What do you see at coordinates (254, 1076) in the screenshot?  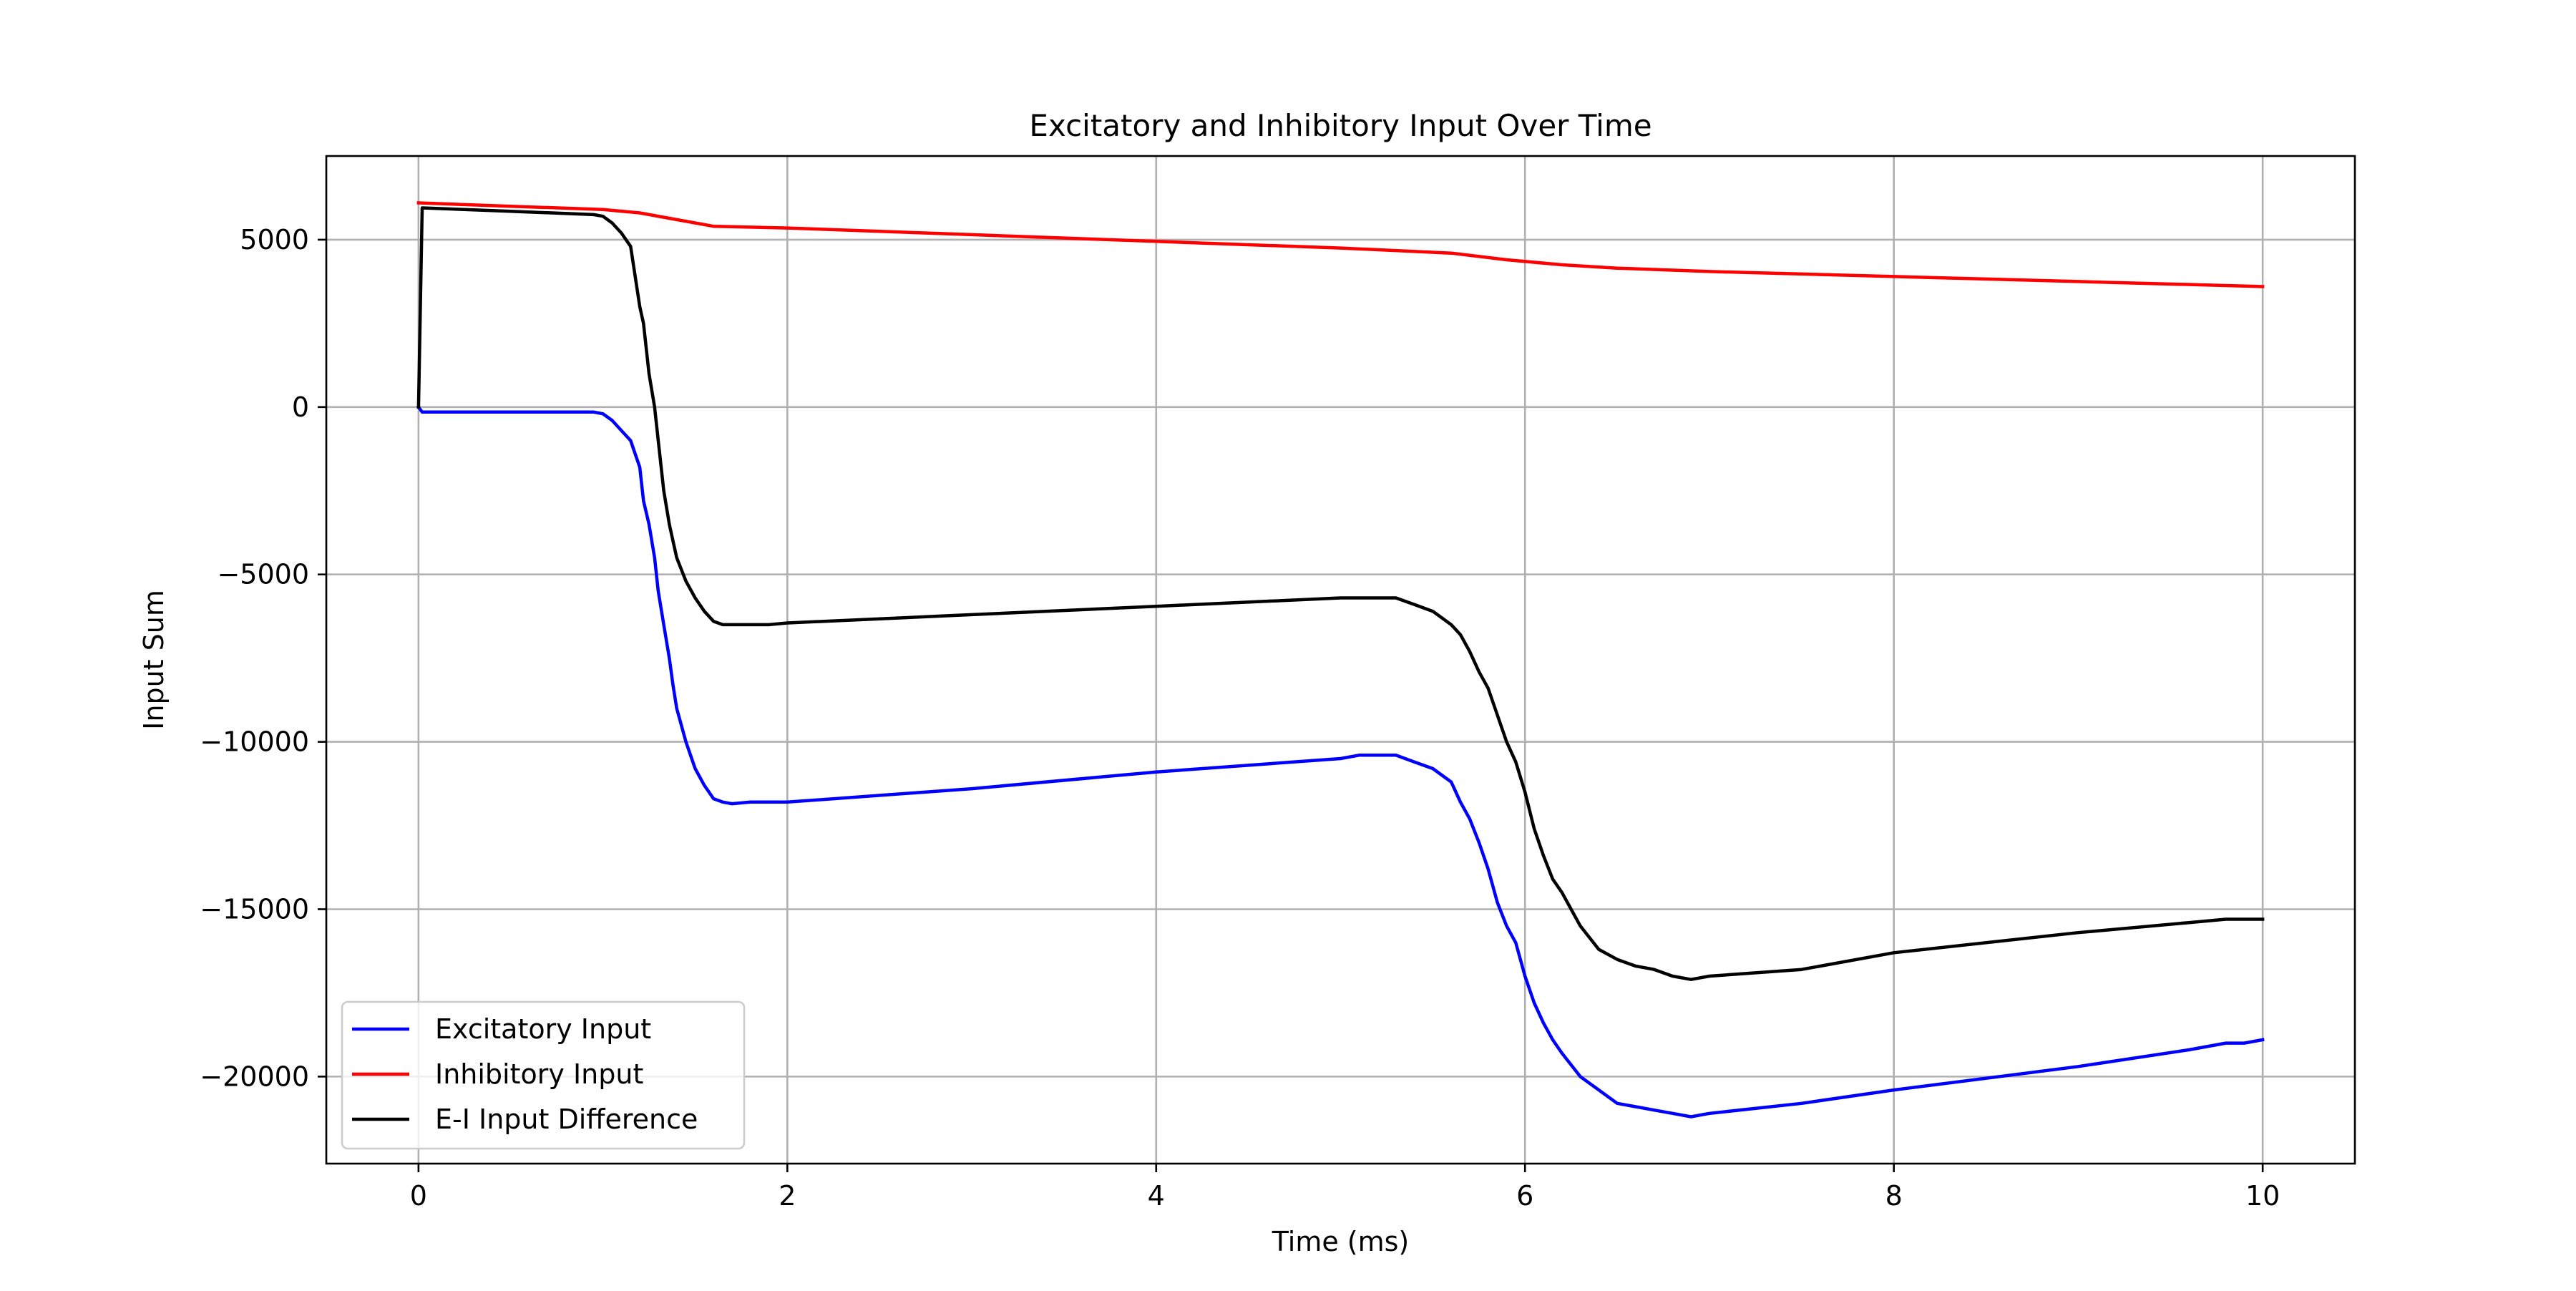 I see `y-tick-label: −20000` at bounding box center [254, 1076].